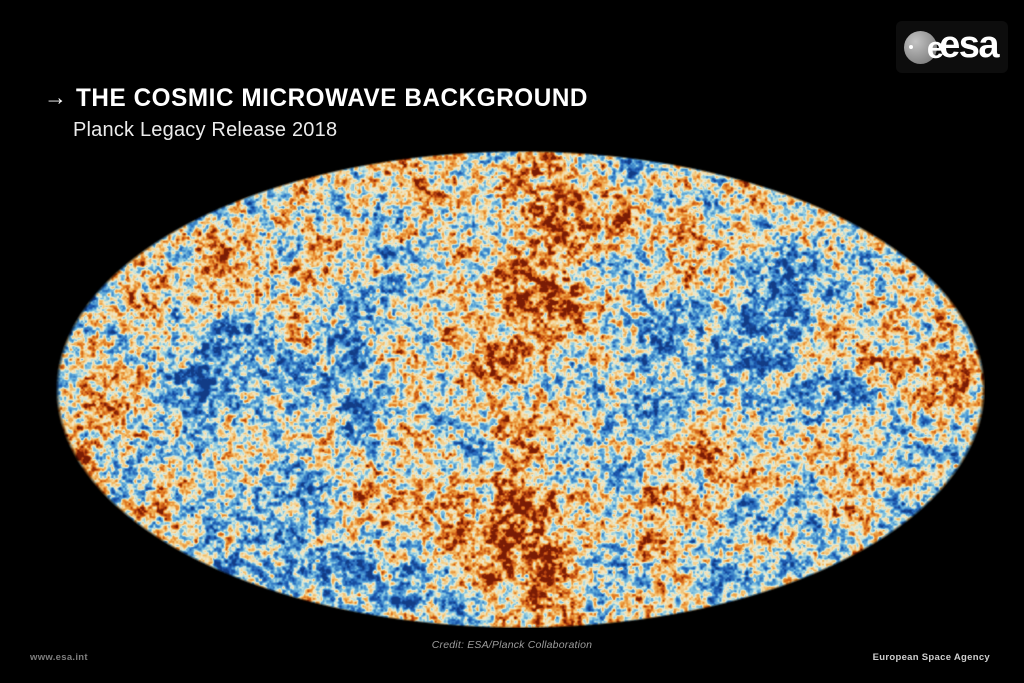  I want to click on esa-globe-letter: e, so click(935, 47).